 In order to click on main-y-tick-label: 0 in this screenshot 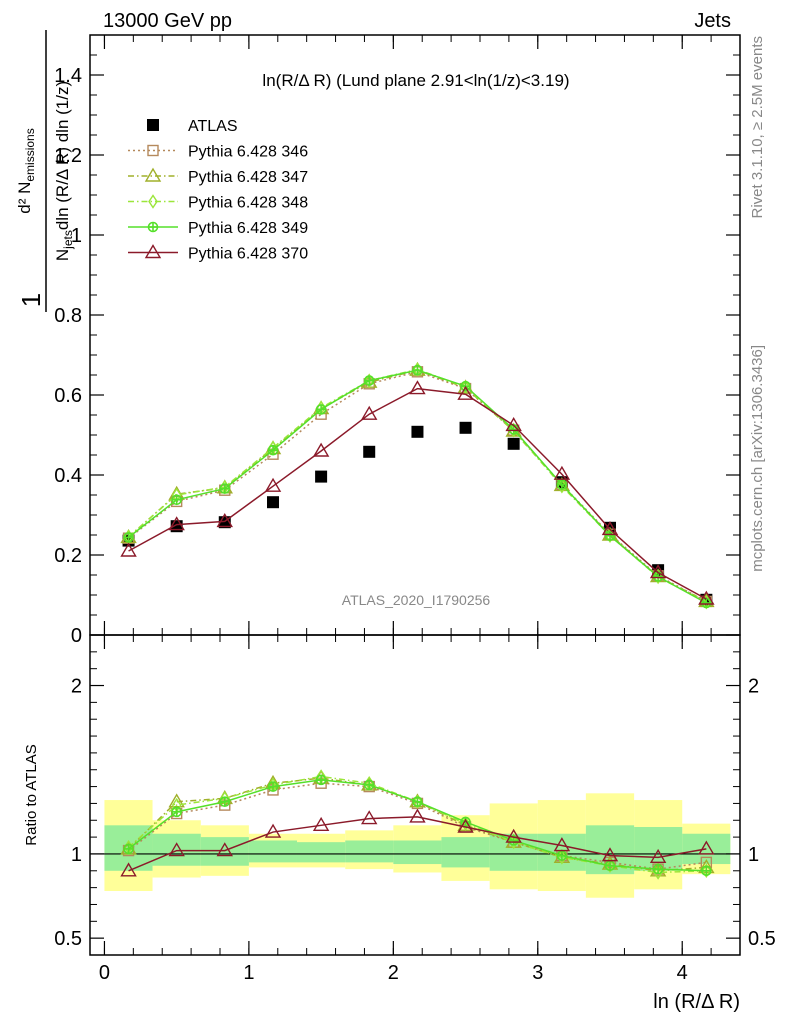, I will do `click(76, 636)`.